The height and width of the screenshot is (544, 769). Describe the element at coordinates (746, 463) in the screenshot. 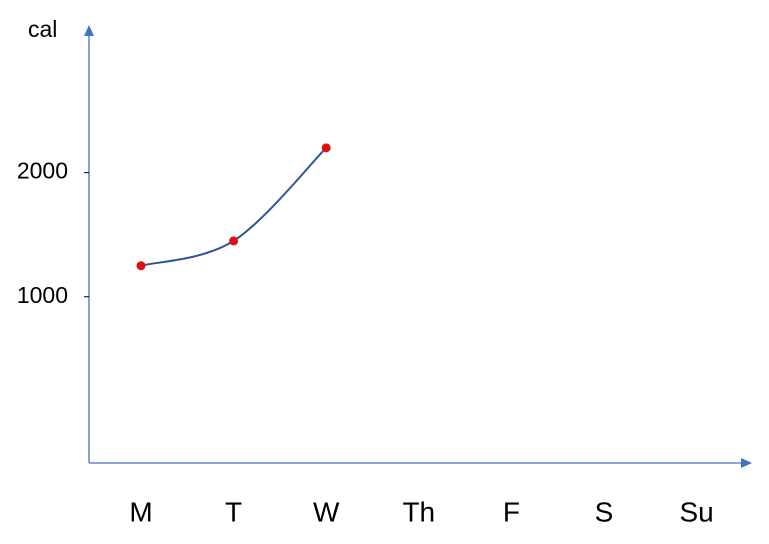

I see `x-axis-arrow` at that location.